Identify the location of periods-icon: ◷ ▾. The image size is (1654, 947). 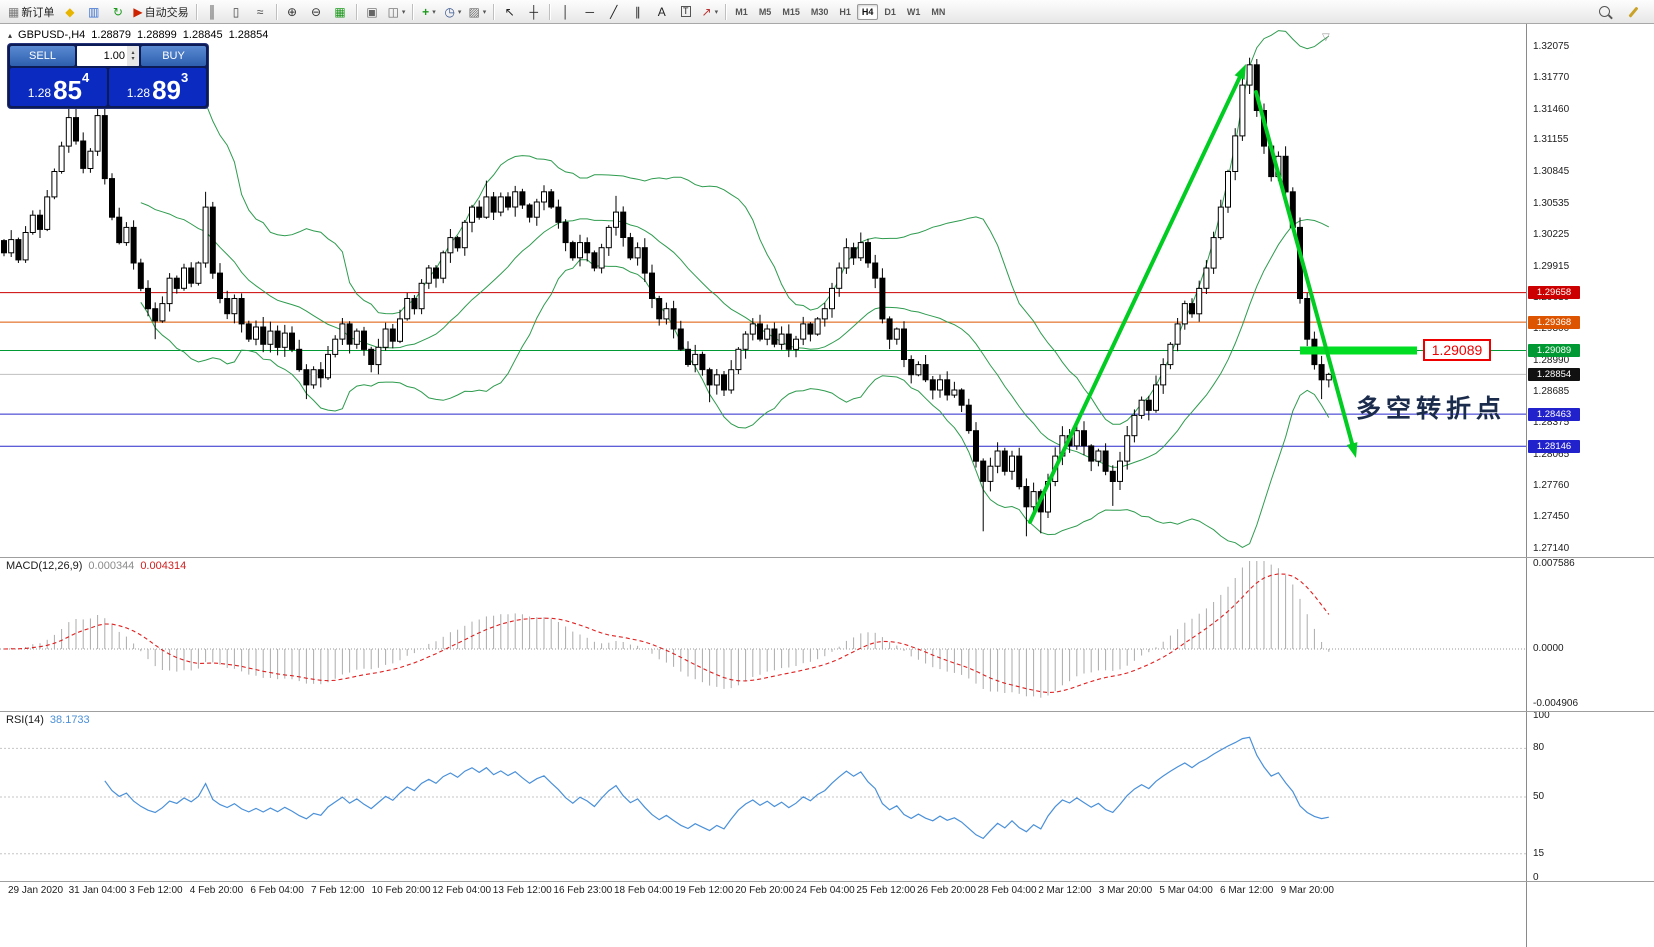
(452, 12).